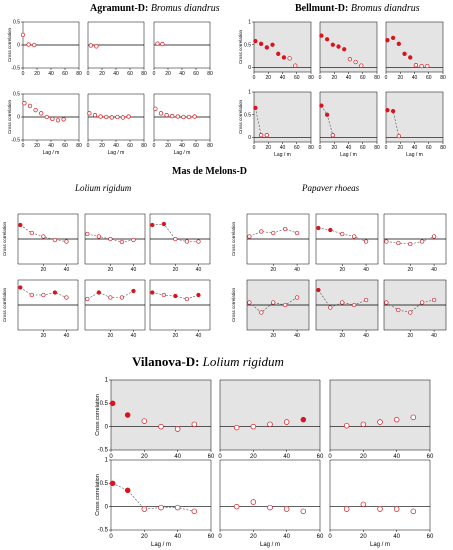 The image size is (453, 550). Describe the element at coordinates (270, 309) in the screenshot. I see `panel-mas-papaver-r2-c1: Cross correlation 20 40` at that location.